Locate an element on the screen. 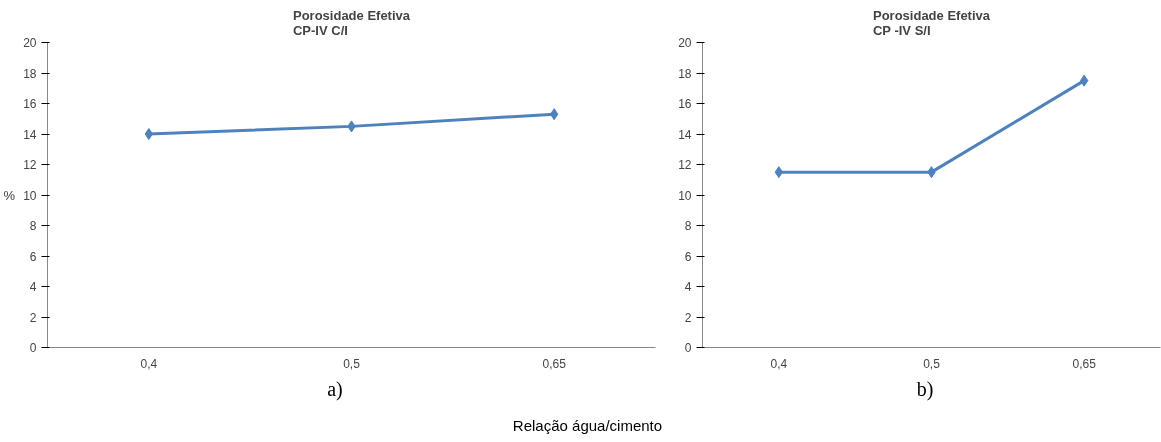 The image size is (1161, 442). chart-title: Porosidade Efetiva CP -IV S/I is located at coordinates (931, 22).